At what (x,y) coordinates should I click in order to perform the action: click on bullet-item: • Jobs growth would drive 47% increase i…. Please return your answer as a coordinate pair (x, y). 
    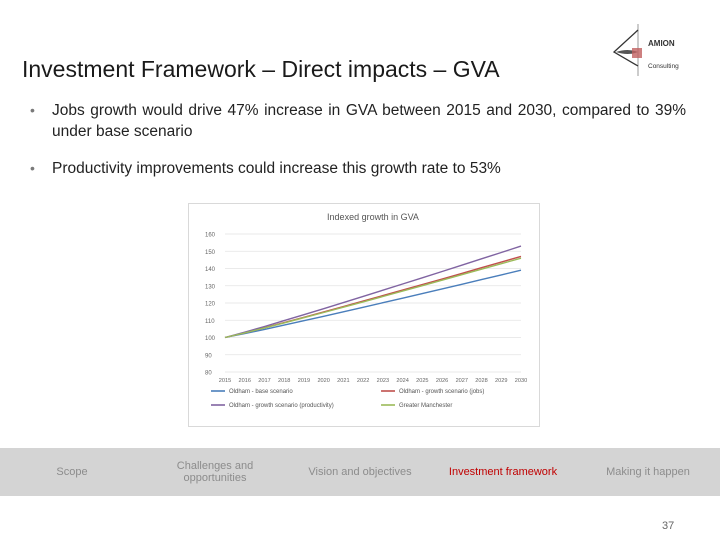
    Looking at the image, I should click on (358, 121).